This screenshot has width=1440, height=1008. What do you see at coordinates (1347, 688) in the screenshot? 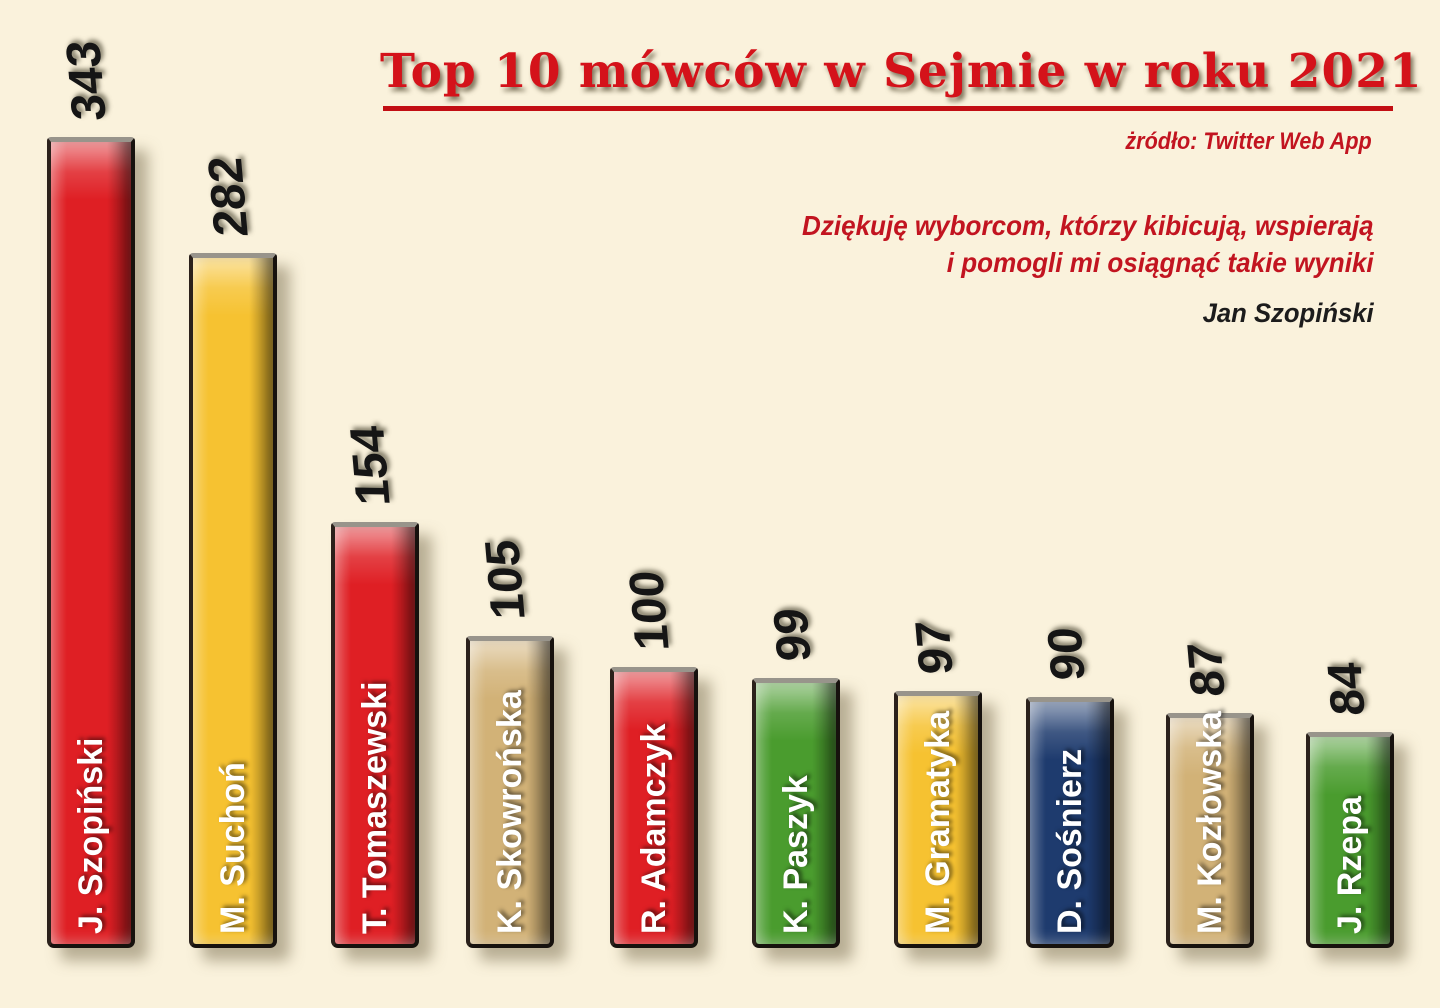
I see `bar-value-label: 84` at bounding box center [1347, 688].